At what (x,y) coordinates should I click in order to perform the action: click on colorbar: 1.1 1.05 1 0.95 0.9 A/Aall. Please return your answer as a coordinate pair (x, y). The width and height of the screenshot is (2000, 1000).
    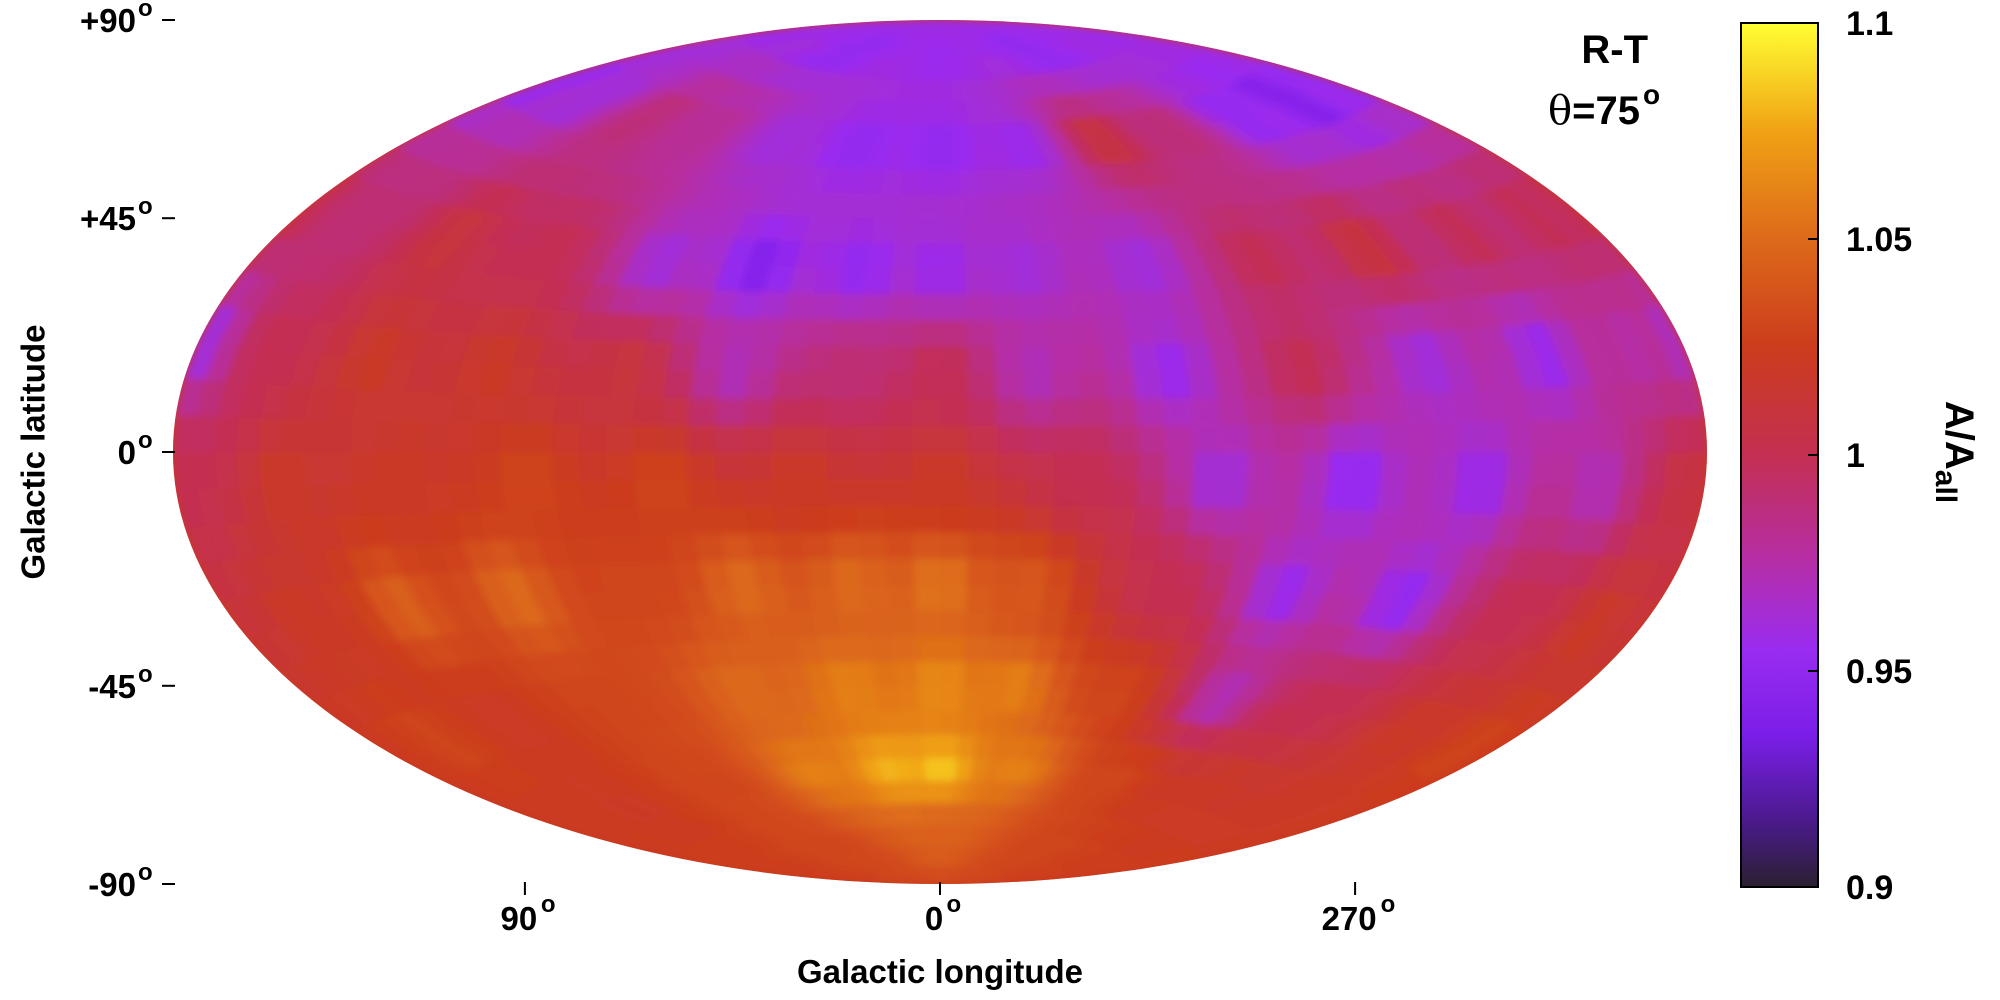
    Looking at the image, I should click on (1860, 456).